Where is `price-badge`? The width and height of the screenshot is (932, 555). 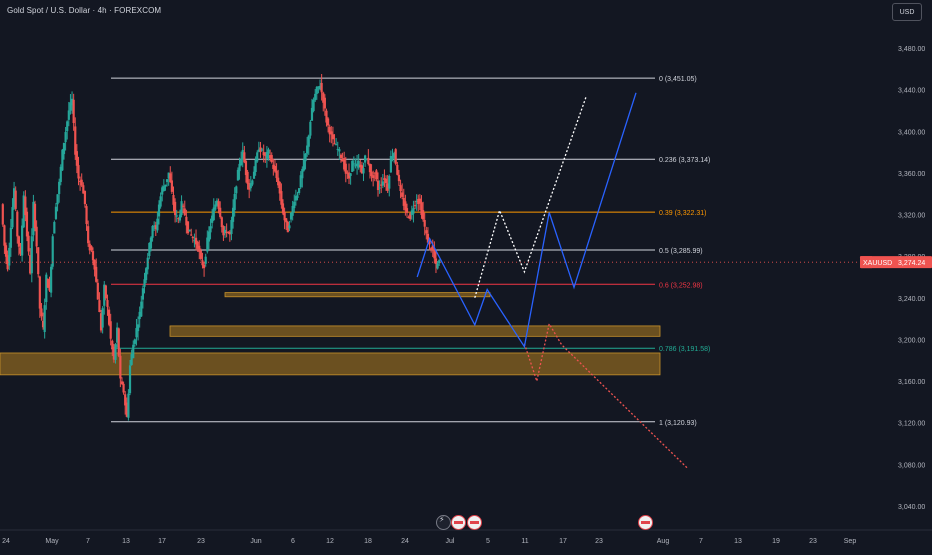
price-badge is located at coordinates (896, 262).